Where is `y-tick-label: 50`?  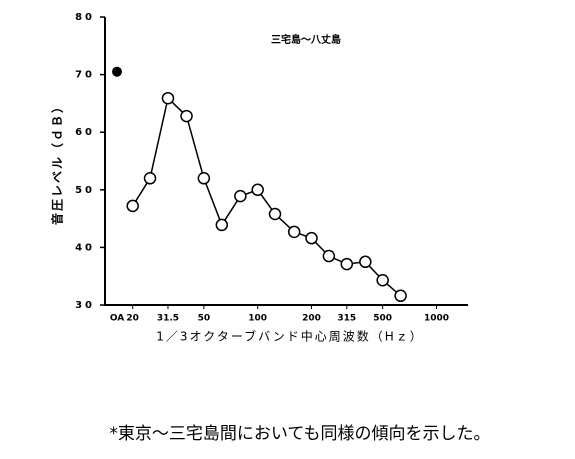
y-tick-label: 50 is located at coordinates (85, 190).